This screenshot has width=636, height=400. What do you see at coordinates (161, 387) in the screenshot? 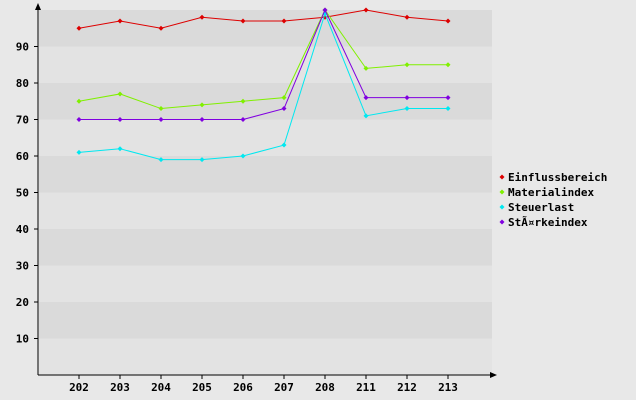
I see `x-tick-label: 204` at bounding box center [161, 387].